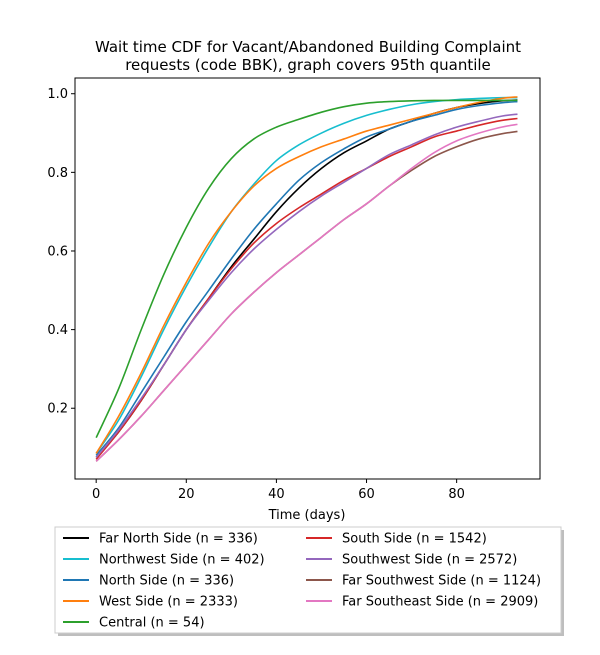 The width and height of the screenshot is (600, 655). Describe the element at coordinates (182, 560) in the screenshot. I see `legend-label-1: Northwest Side (n = 402)` at that location.